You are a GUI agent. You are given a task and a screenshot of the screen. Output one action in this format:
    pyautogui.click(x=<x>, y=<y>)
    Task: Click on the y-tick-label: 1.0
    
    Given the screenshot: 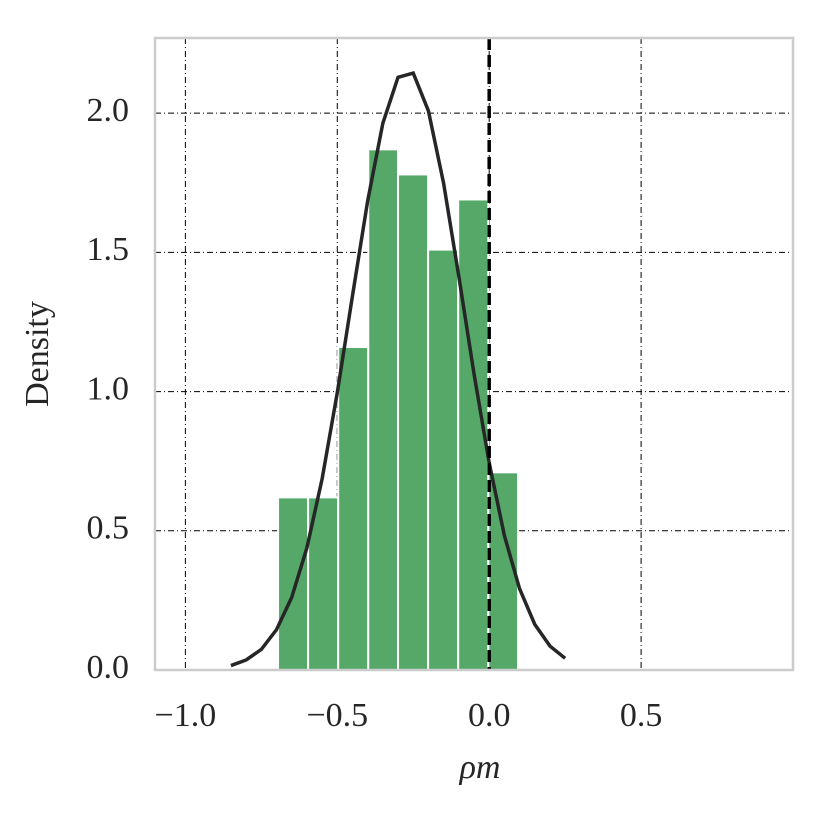 What is the action you would take?
    pyautogui.click(x=108, y=388)
    